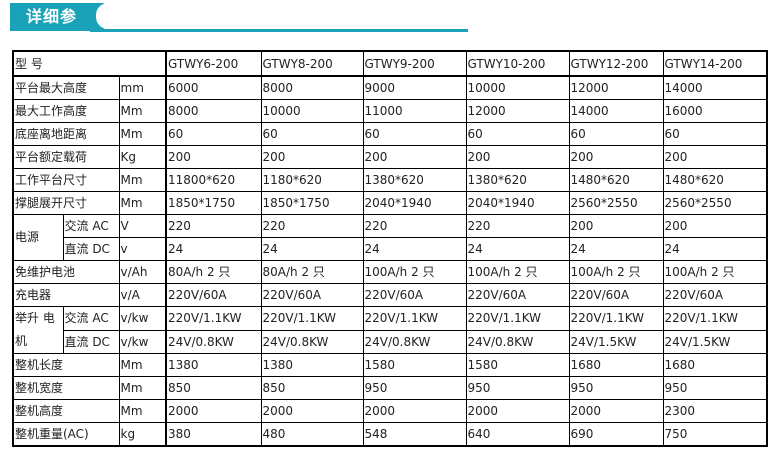 This screenshot has width=770, height=460. Describe the element at coordinates (89, 63) in the screenshot. I see `model-header-label: 型 号` at that location.